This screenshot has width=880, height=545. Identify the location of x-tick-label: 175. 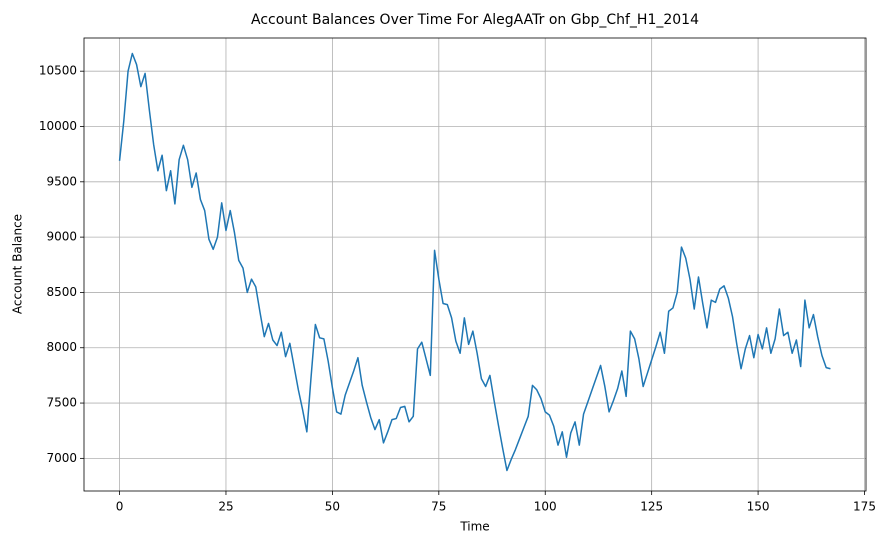
(864, 507).